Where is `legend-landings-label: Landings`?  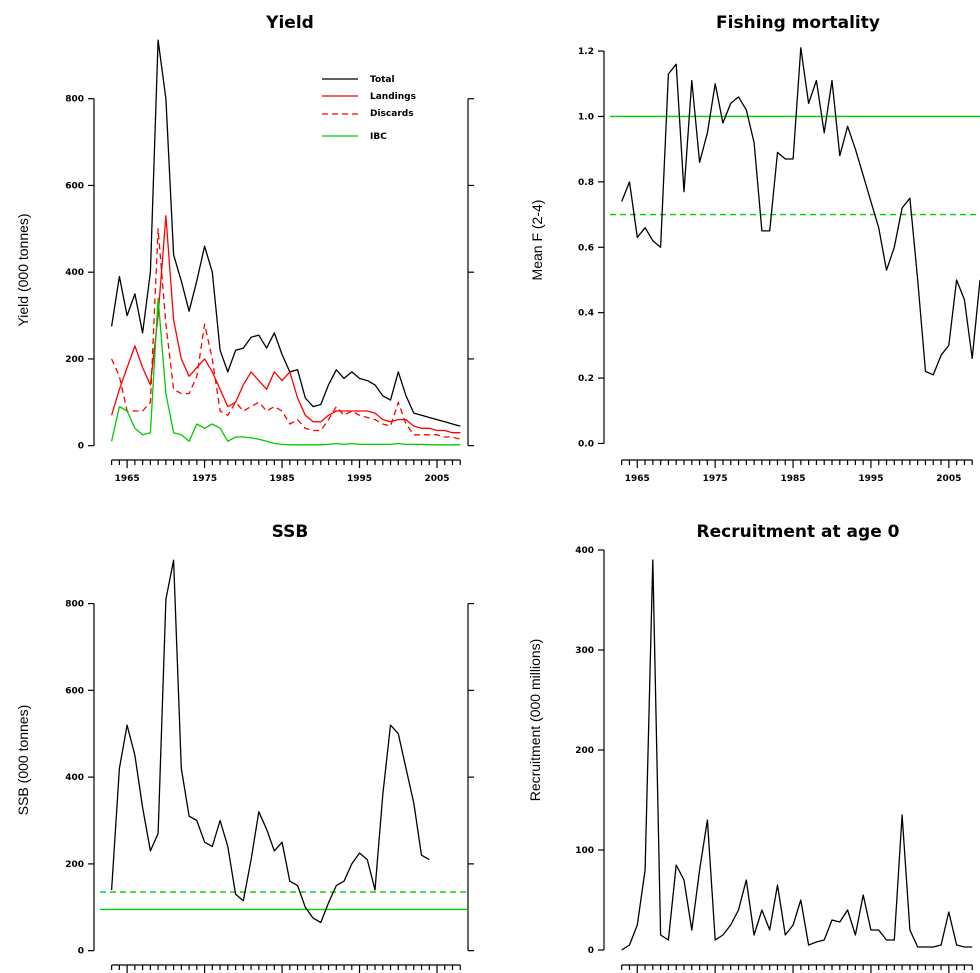
legend-landings-label: Landings is located at coordinates (393, 97).